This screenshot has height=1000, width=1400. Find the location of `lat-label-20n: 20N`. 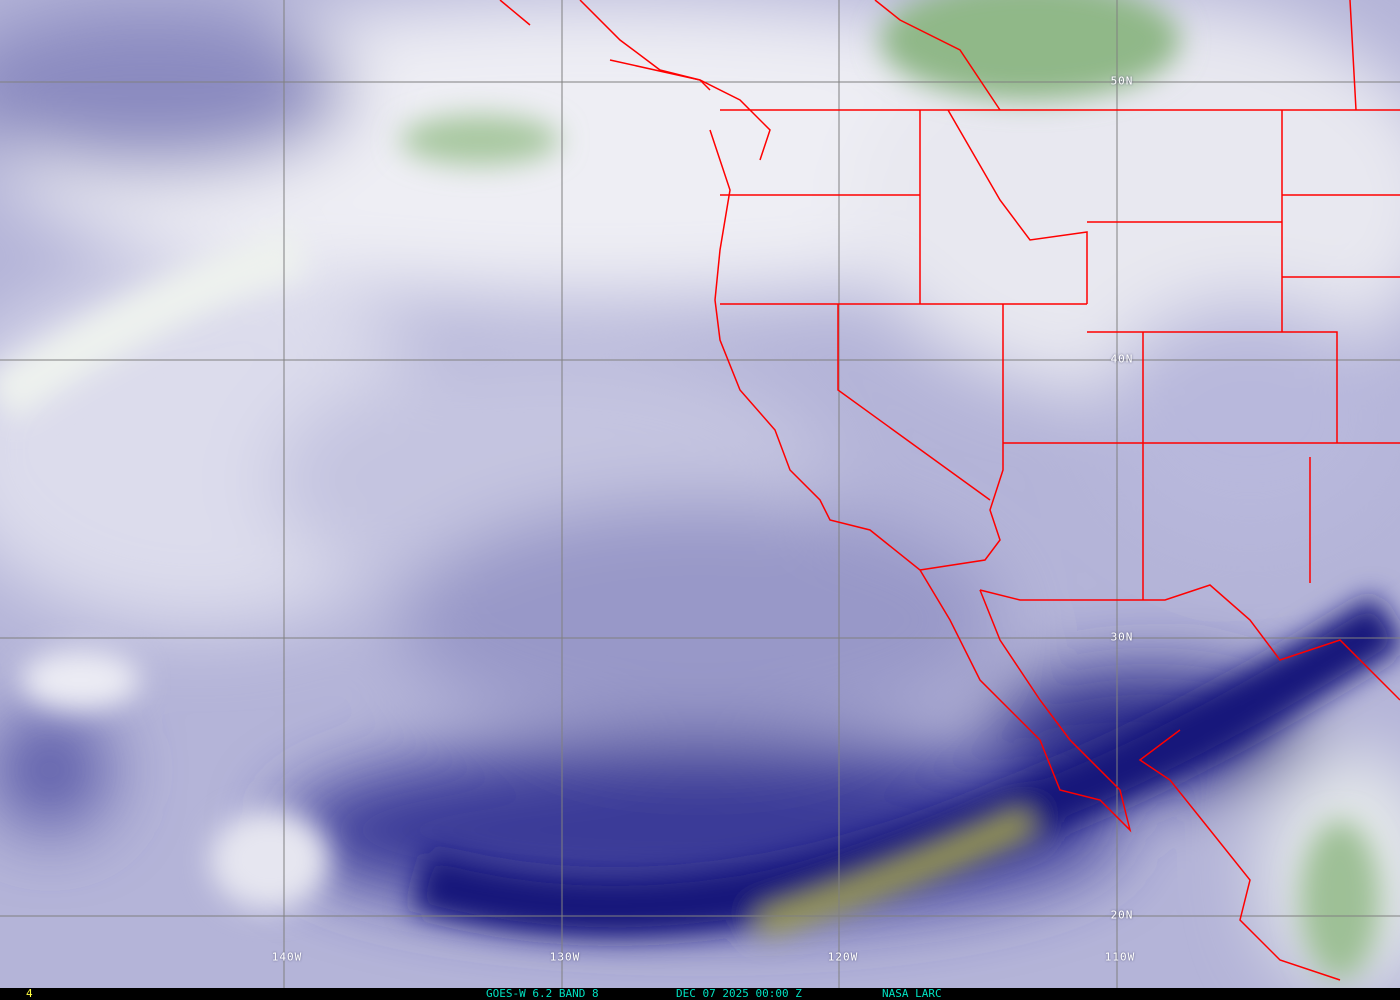

lat-label-20n: 20N is located at coordinates (1122, 915).